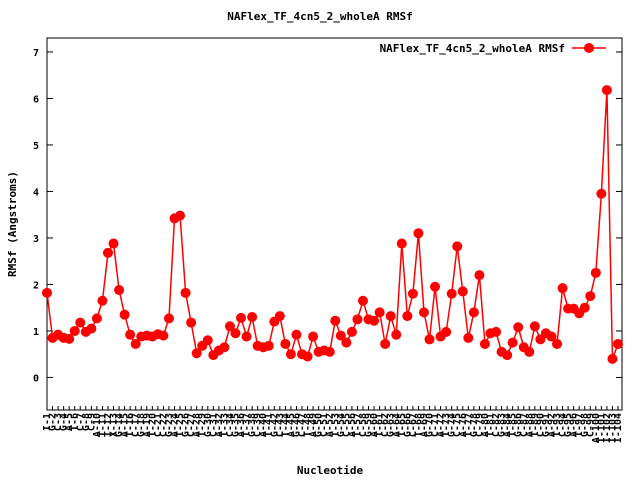 The width and height of the screenshot is (640, 480). Describe the element at coordinates (91, 422) in the screenshot. I see `x-tick-label: C-9` at that location.